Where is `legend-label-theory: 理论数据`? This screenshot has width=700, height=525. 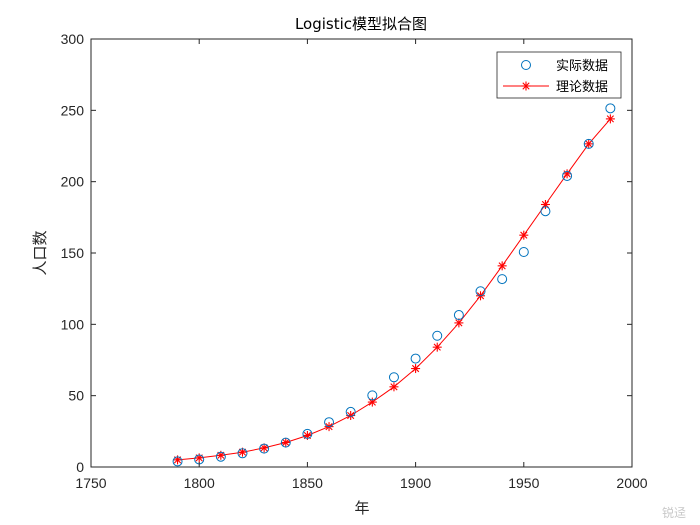
legend-label-theory: 理论数据 is located at coordinates (582, 87).